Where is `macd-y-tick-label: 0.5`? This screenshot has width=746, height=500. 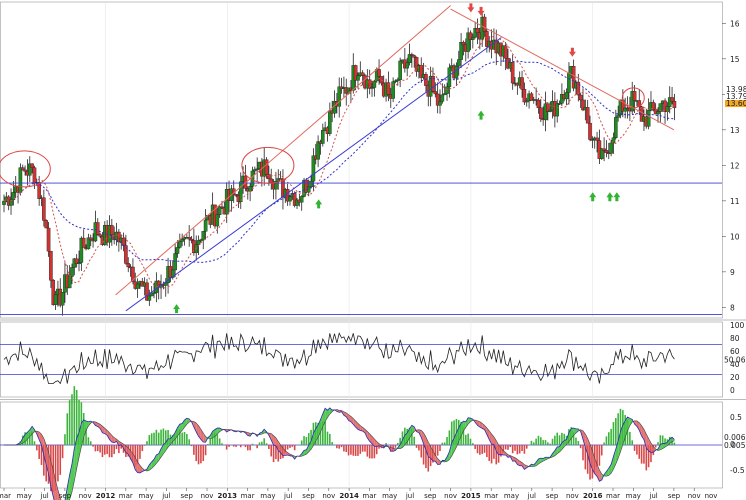 macd-y-tick-label: 0.5 is located at coordinates (736, 417).